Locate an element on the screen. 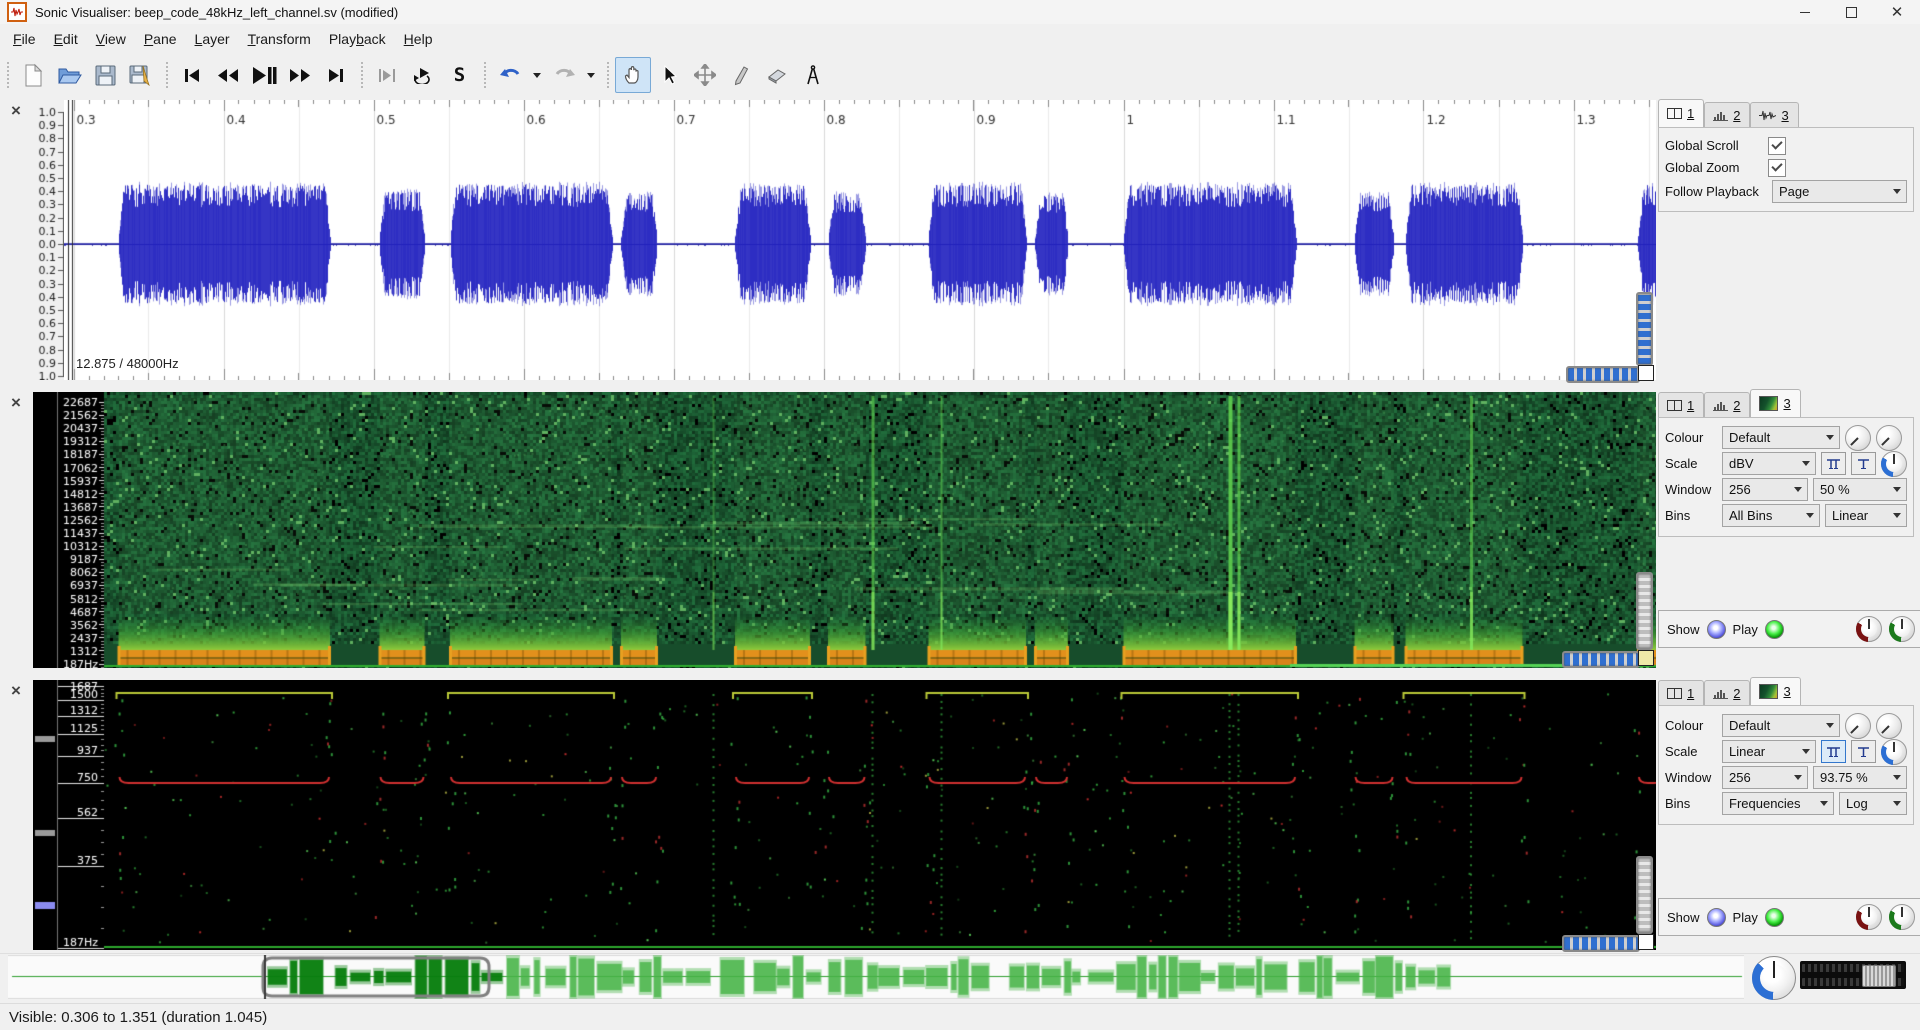 The width and height of the screenshot is (1920, 1030). minimize-button is located at coordinates (1805, 12).